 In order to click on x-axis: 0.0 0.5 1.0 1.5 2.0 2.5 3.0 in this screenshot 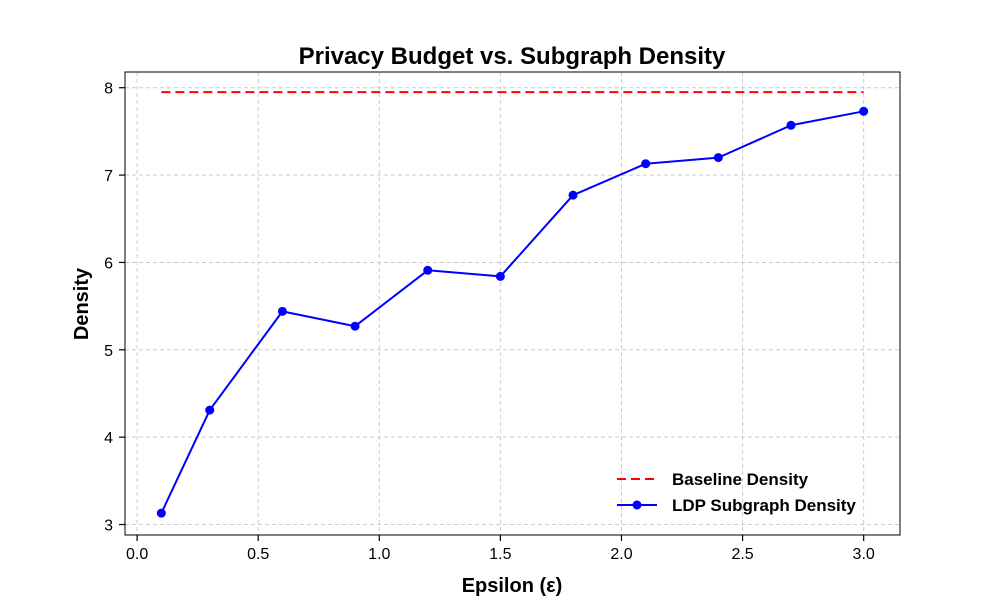, I will do `click(500, 549)`.